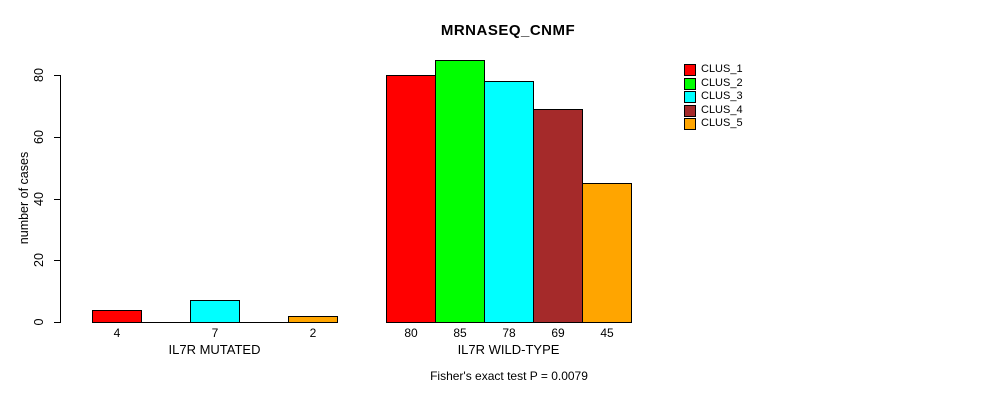  I want to click on y-axis-tick-label: 40, so click(39, 199).